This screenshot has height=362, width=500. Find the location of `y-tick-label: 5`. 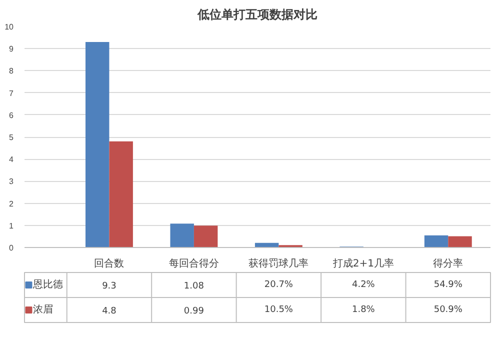

y-tick-label: 5 is located at coordinates (11, 137).